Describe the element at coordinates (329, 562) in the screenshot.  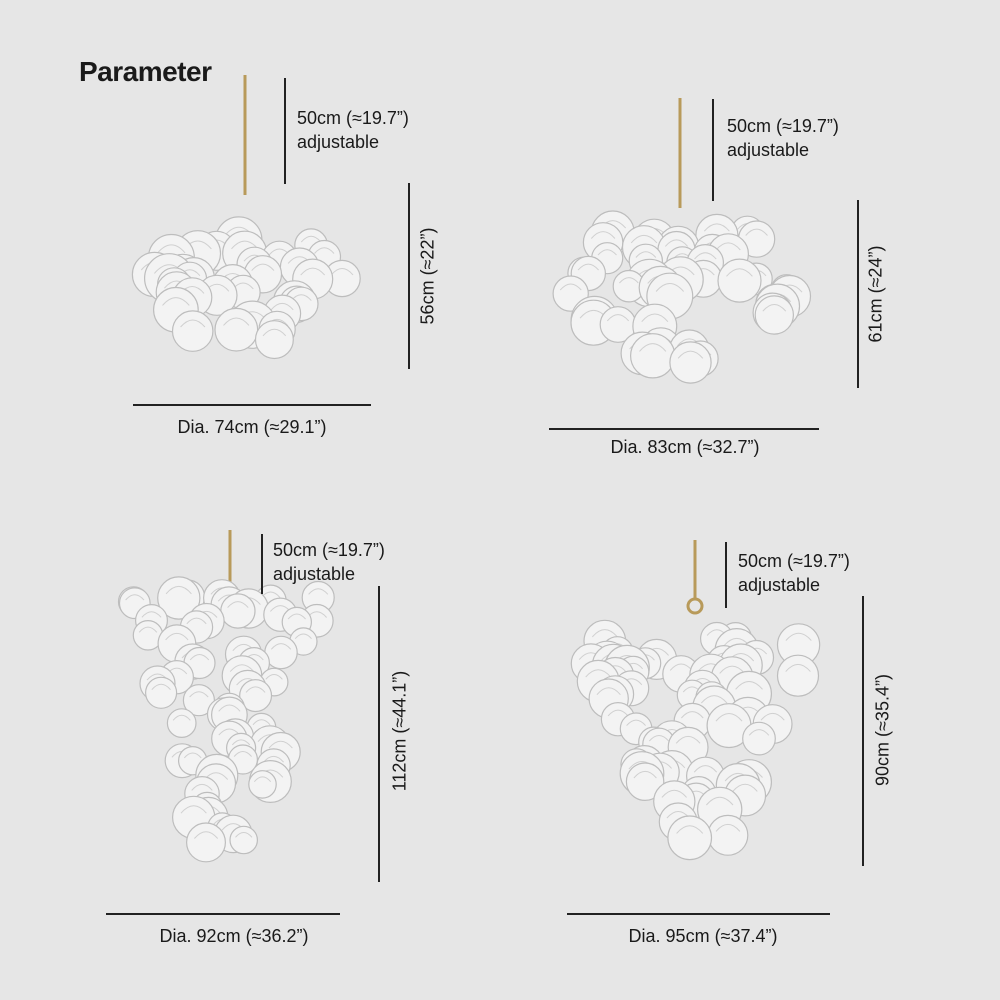
I see `chain-length-label-3: 50cm (≈19.7”) adjustable` at that location.